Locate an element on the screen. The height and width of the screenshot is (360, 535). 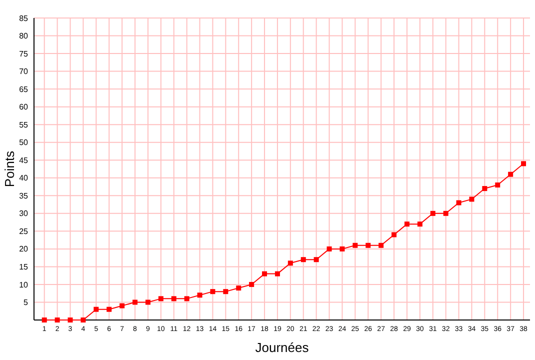
x-axis-title: Journées is located at coordinates (282, 347).